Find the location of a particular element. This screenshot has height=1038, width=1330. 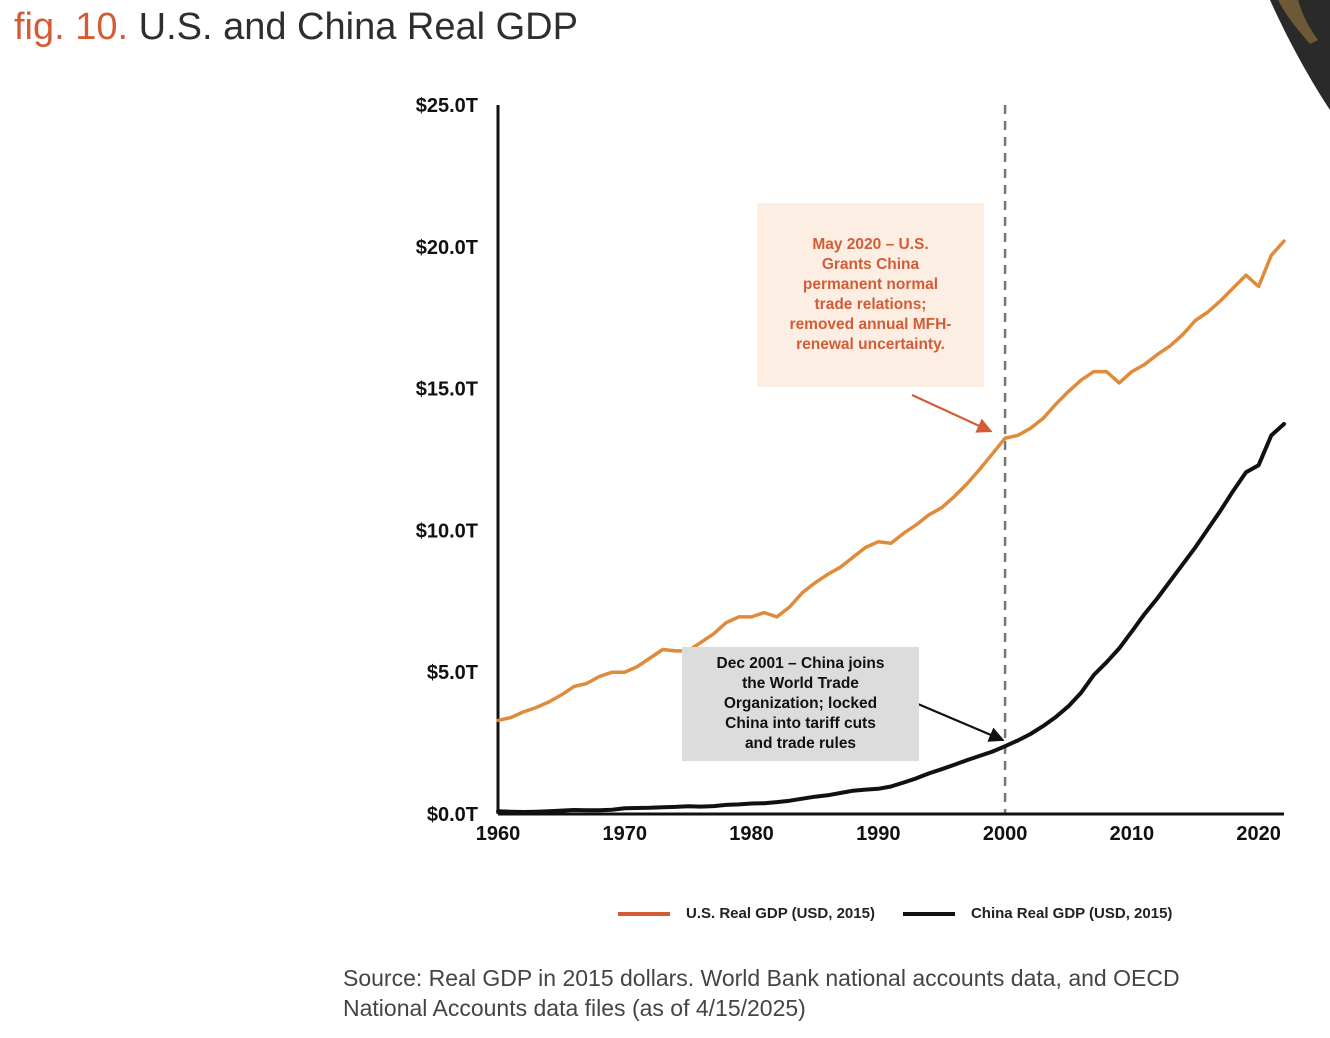

legend-item-china: China Real GDP (USD, 2015) is located at coordinates (1037, 913).